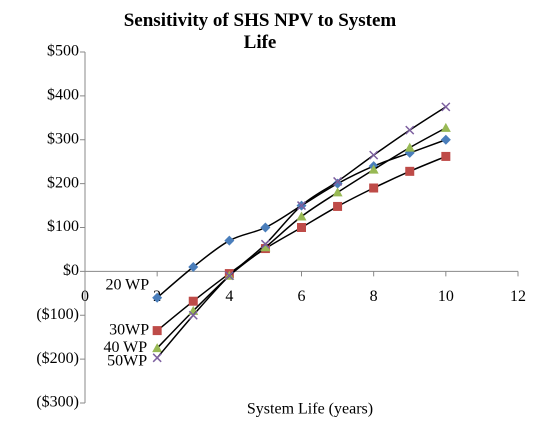 This screenshot has width=533, height=425. What do you see at coordinates (63, 182) in the screenshot?
I see `y-tick-label: $200` at bounding box center [63, 182].